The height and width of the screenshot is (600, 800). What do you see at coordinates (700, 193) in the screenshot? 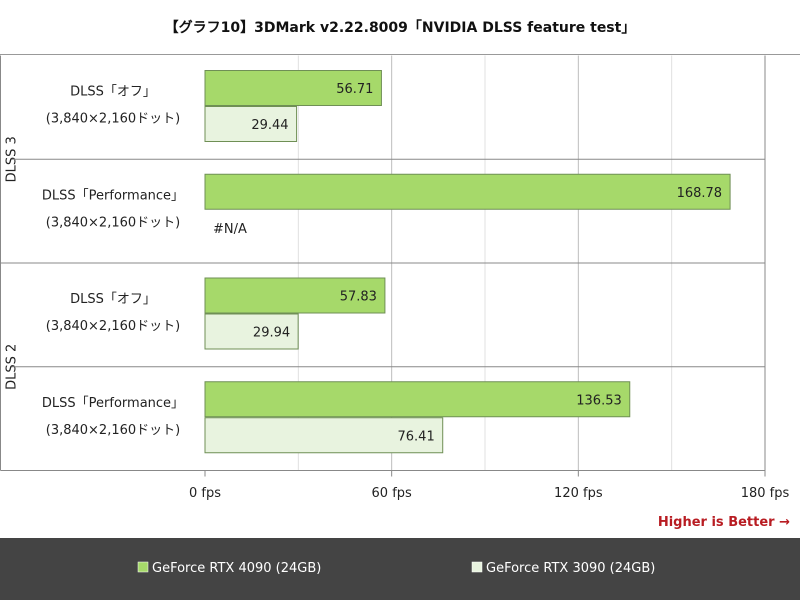
I see `data-label: 168.78` at bounding box center [700, 193].